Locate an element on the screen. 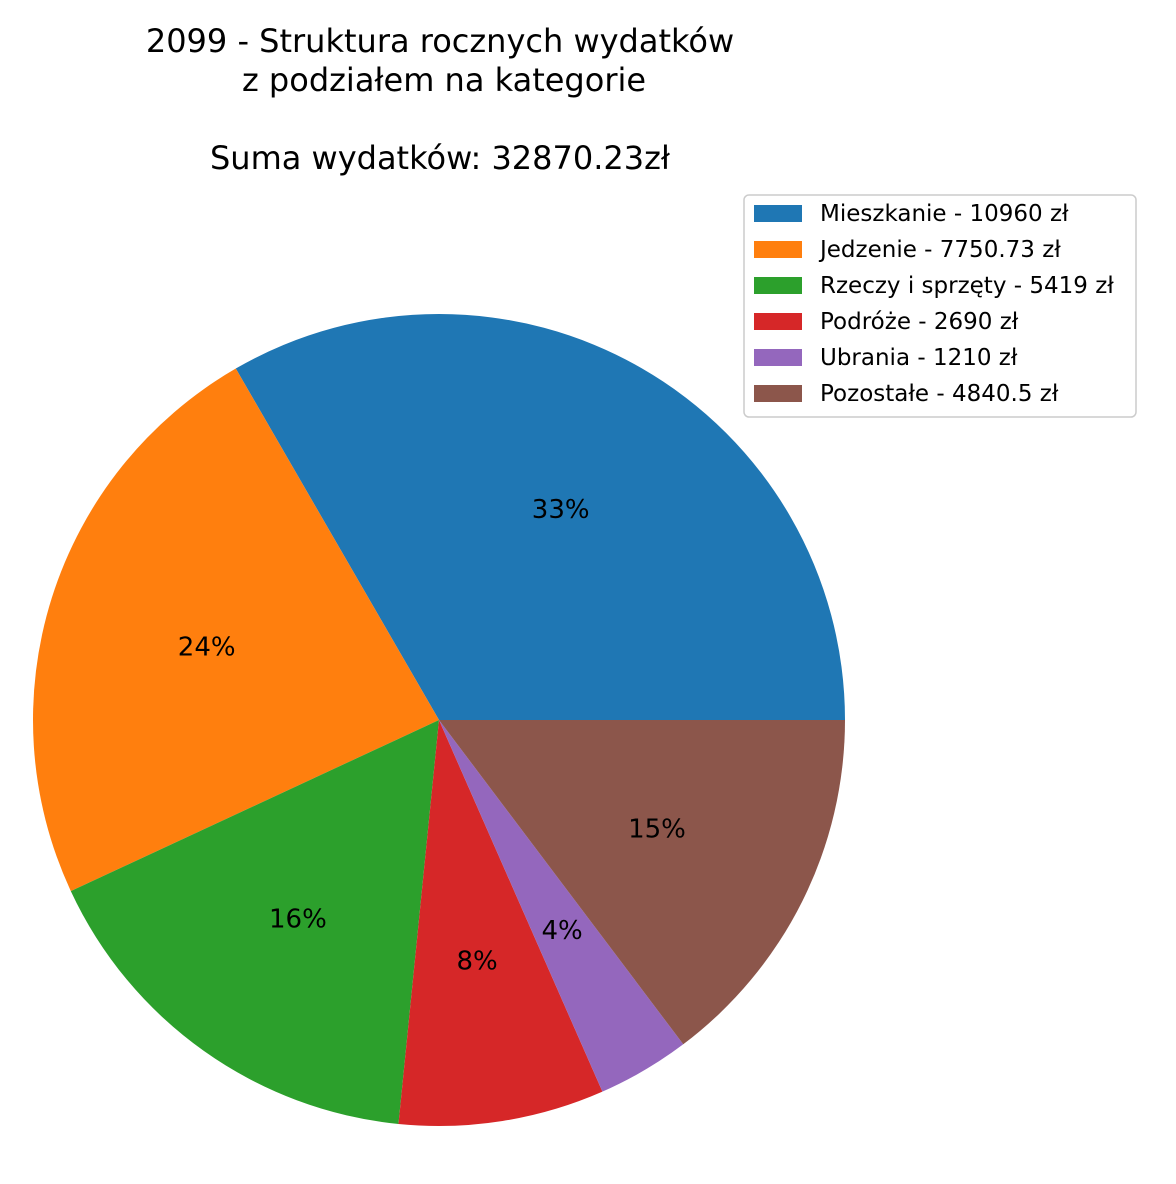 This screenshot has width=1176, height=1184. pie-slice-pozostale is located at coordinates (642, 882).